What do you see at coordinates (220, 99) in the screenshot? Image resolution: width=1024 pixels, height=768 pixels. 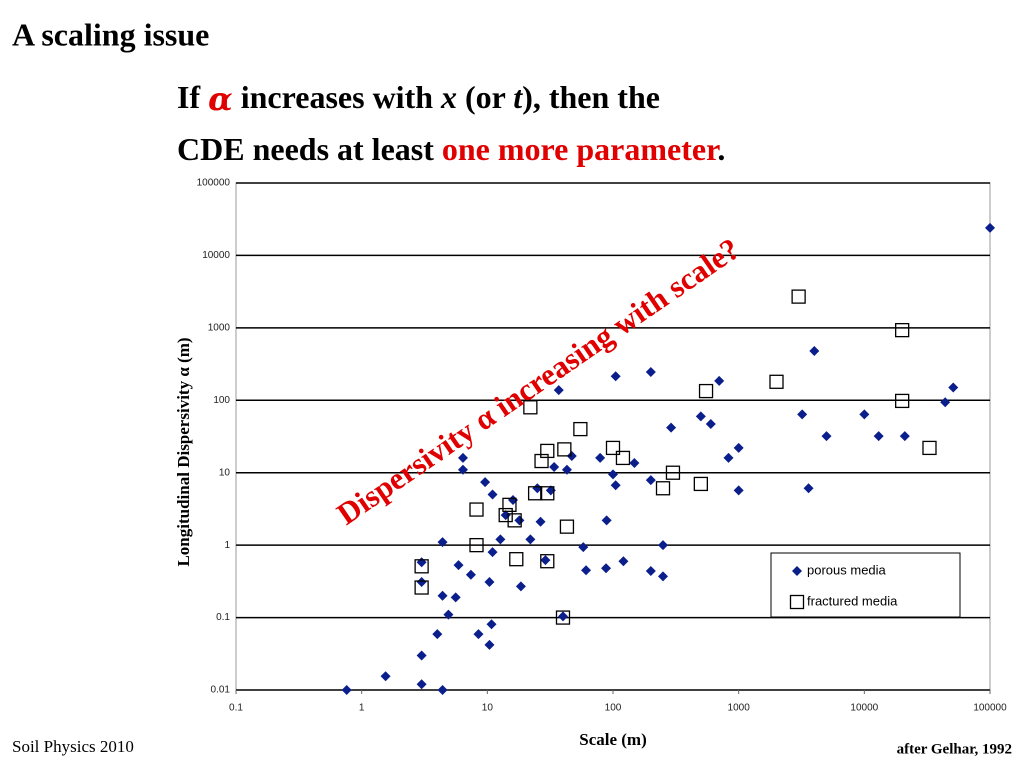 I see `heading-symbol: α` at bounding box center [220, 99].